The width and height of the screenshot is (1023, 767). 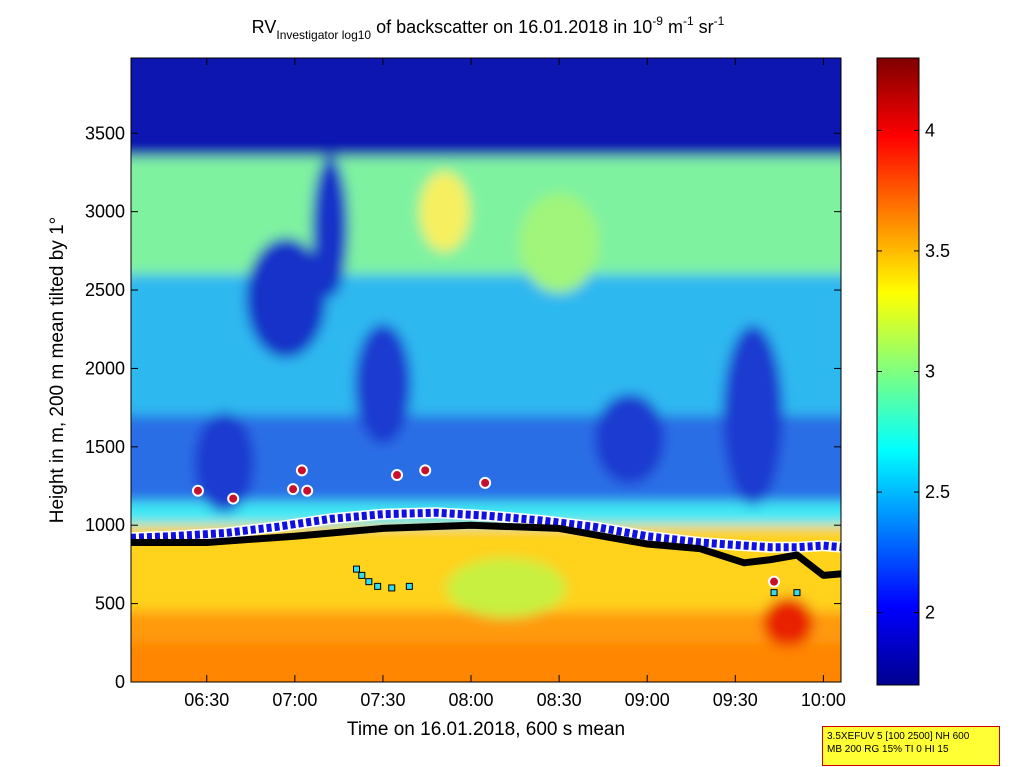 I want to click on info-line-2: MB 200 RG 15% TI 0 HI 15, so click(x=888, y=749).